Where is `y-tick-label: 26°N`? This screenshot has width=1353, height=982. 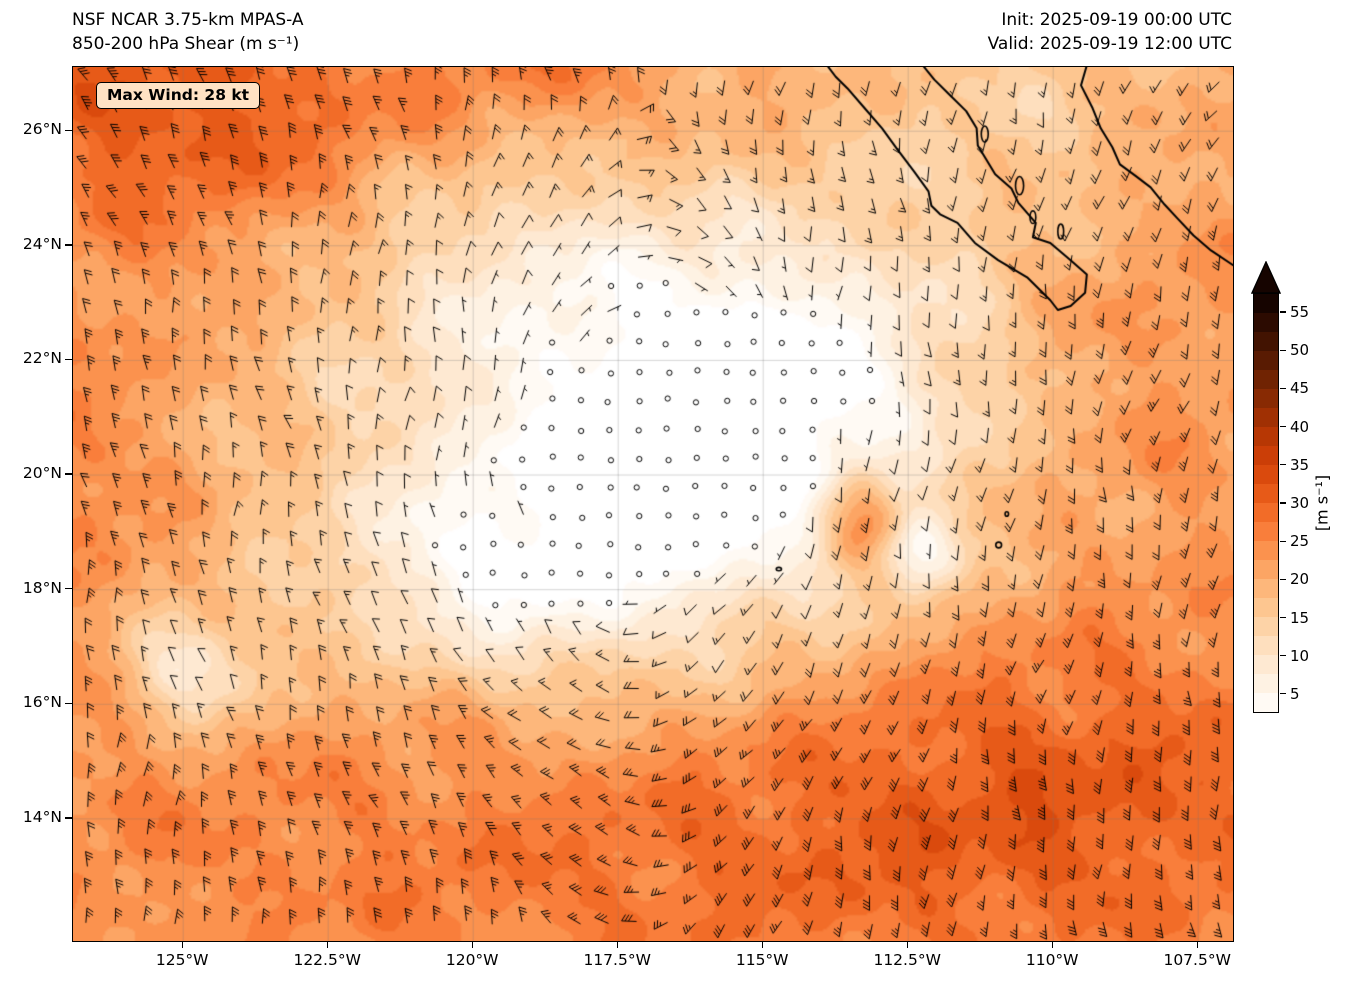
y-tick-label: 26°N is located at coordinates (42, 129).